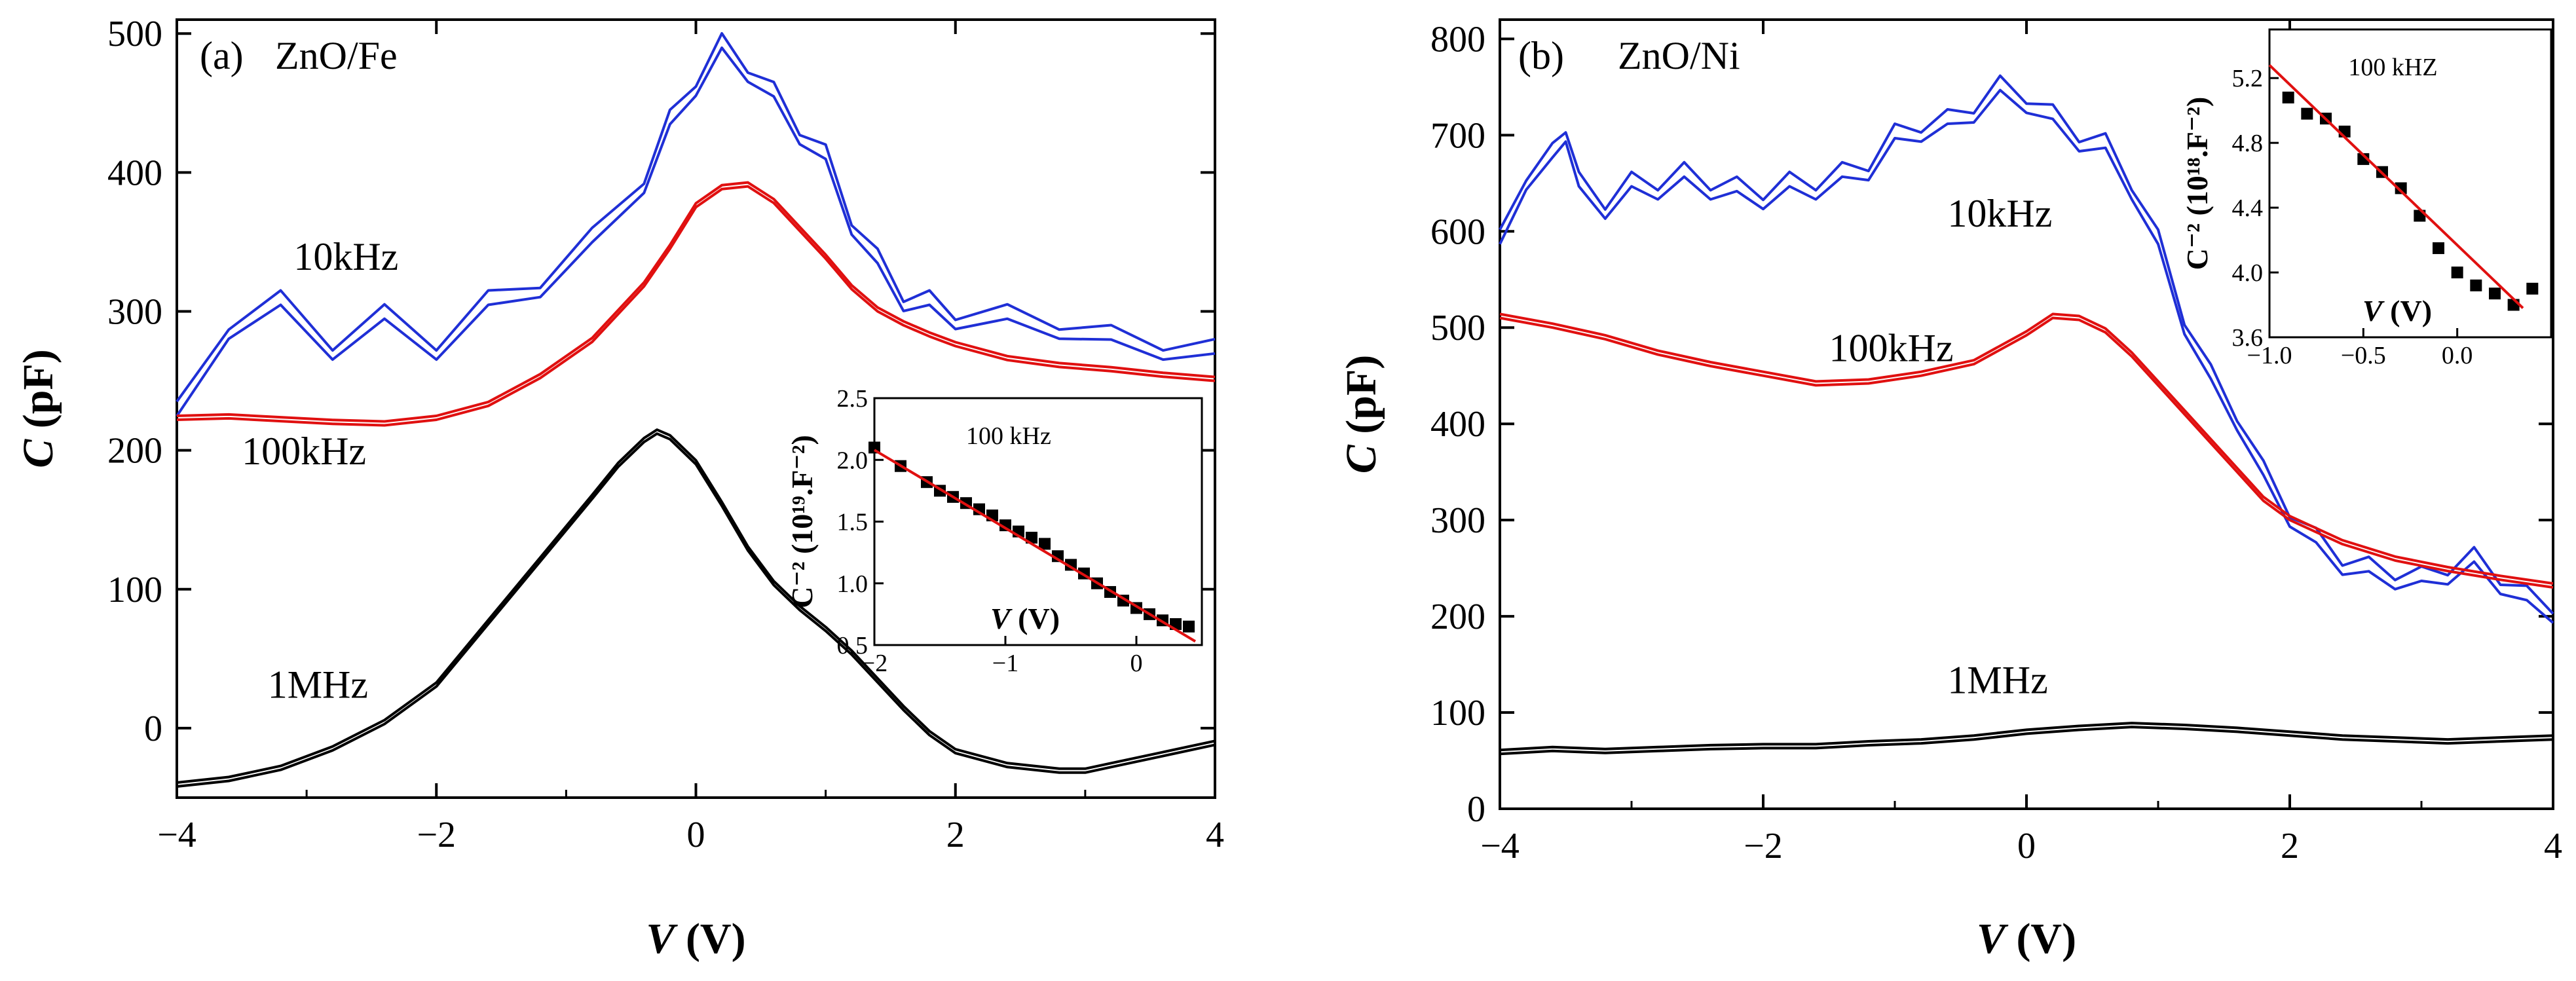  I want to click on panel-1-ytick-label: 400, so click(1457, 424).